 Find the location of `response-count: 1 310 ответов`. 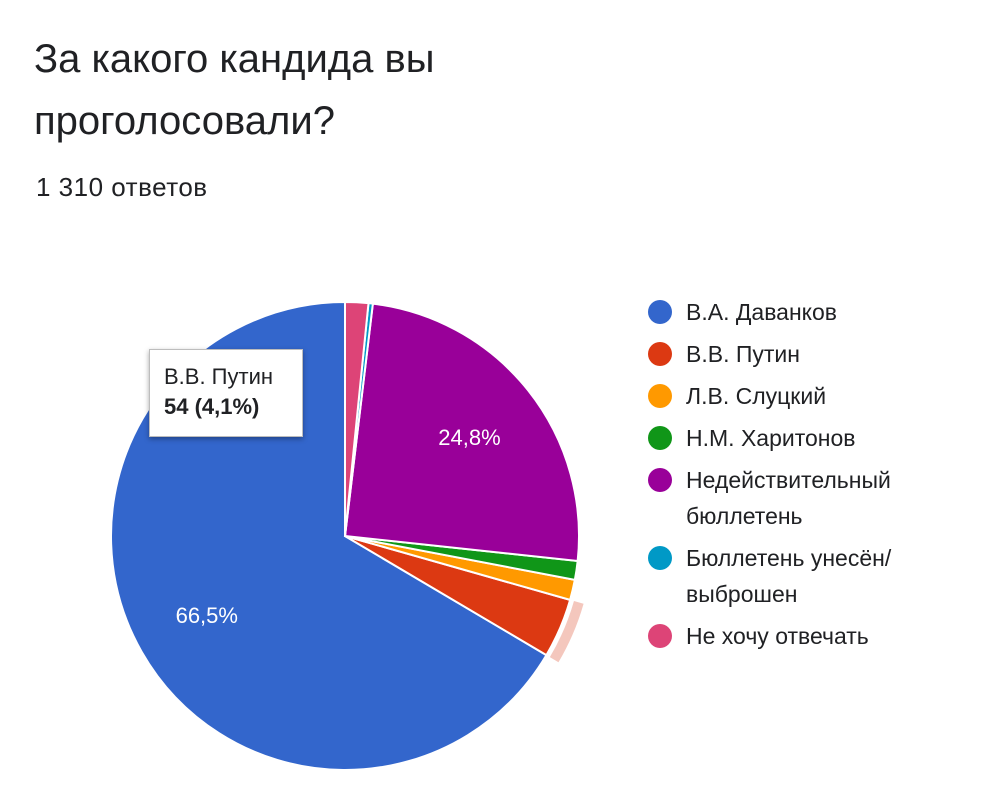

response-count: 1 310 ответов is located at coordinates (122, 187).